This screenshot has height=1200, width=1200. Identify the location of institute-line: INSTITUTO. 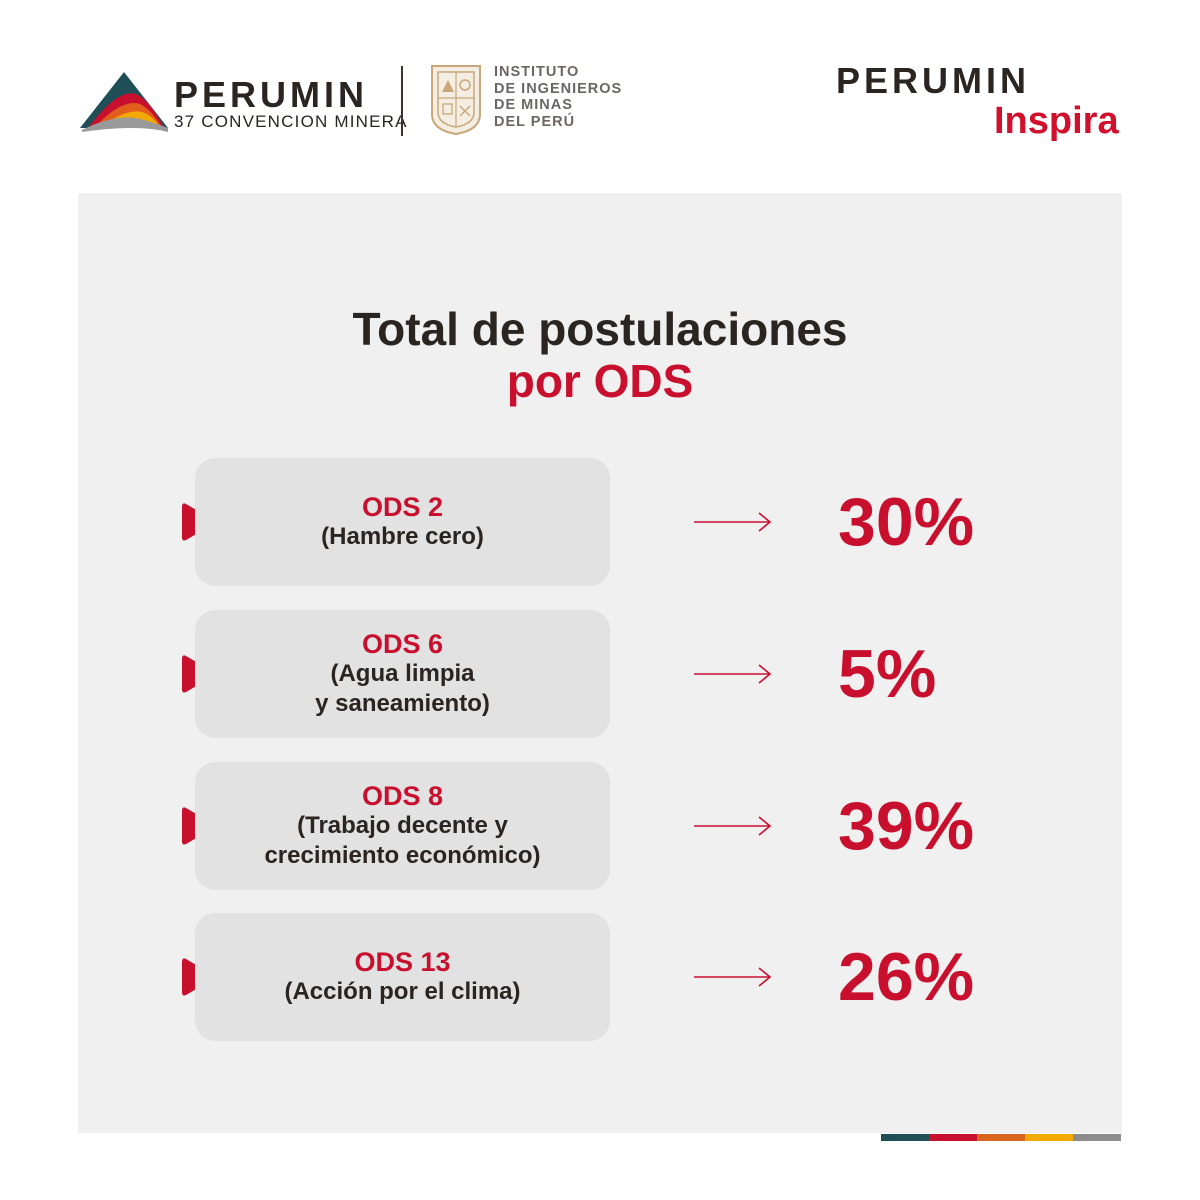
(537, 72).